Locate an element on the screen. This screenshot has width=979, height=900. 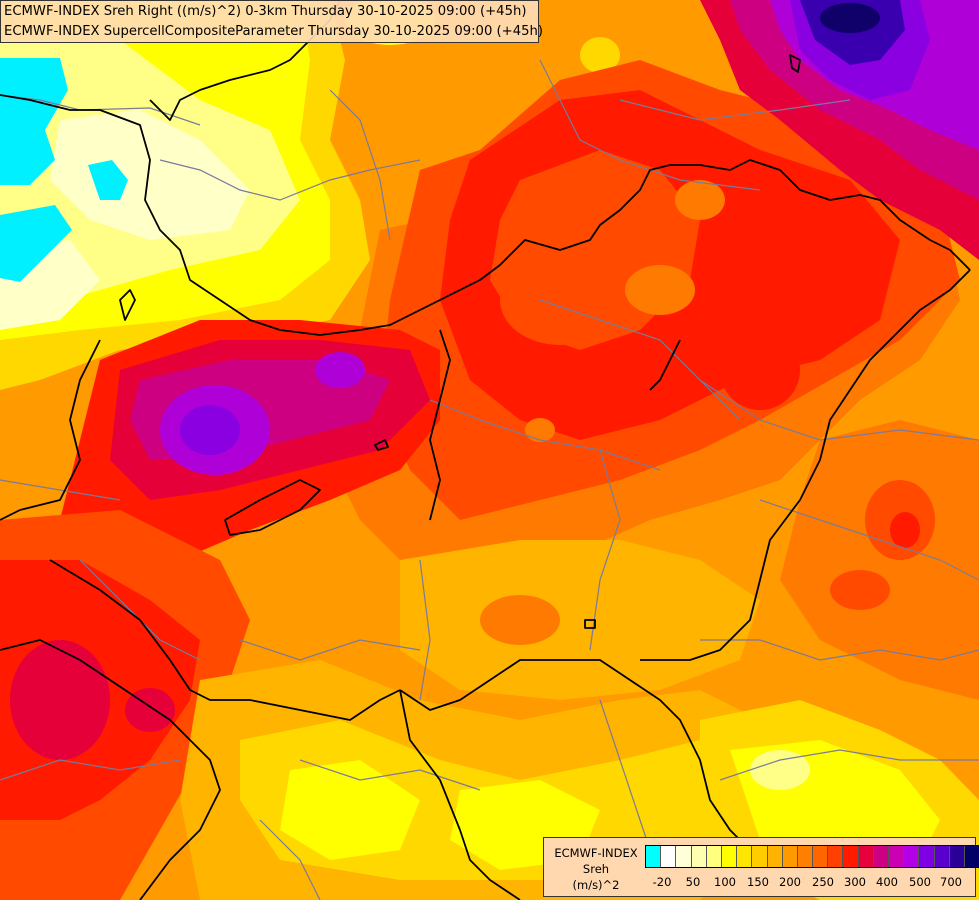
east-dark-orange-zone is located at coordinates (879, 560).